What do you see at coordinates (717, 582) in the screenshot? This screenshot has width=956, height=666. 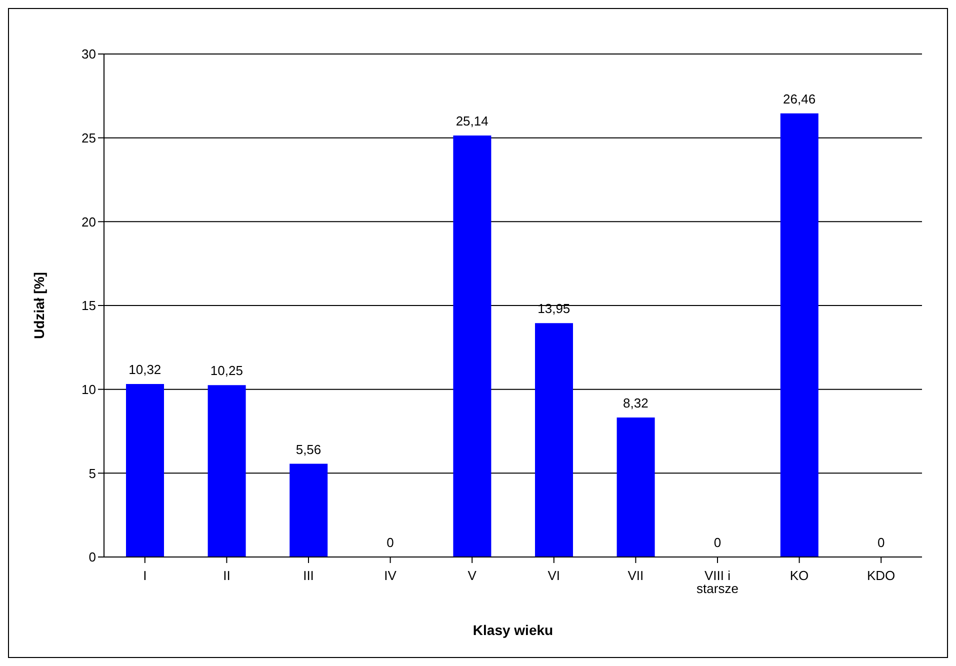 I see `x-tick-label: VIII i starsze` at bounding box center [717, 582].